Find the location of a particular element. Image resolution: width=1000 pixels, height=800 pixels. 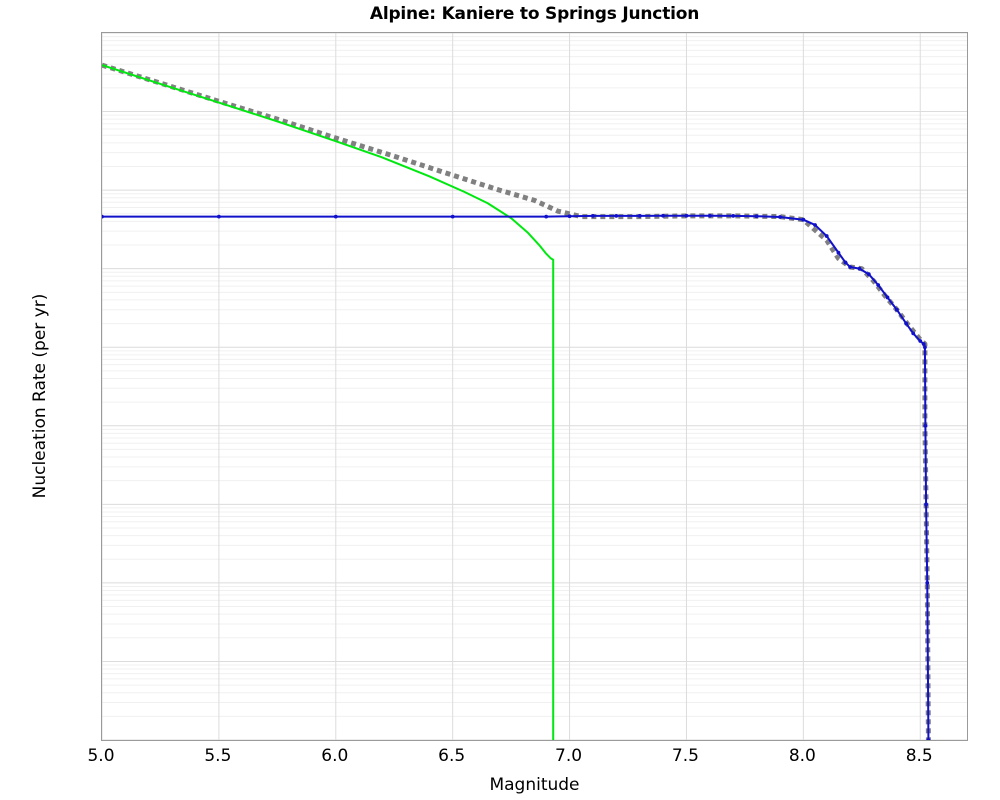

x-axis-label: Magnitude is located at coordinates (534, 785).